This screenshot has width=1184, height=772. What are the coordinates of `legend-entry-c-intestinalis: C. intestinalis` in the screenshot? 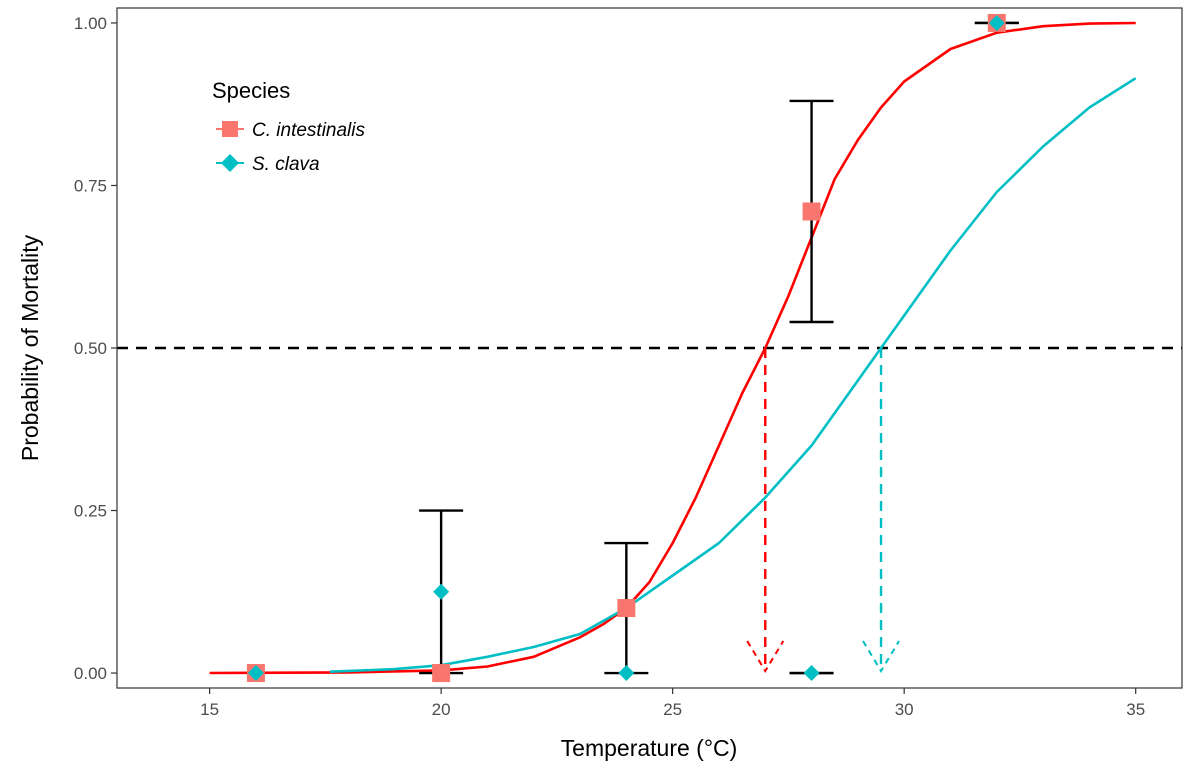 It's located at (290, 130).